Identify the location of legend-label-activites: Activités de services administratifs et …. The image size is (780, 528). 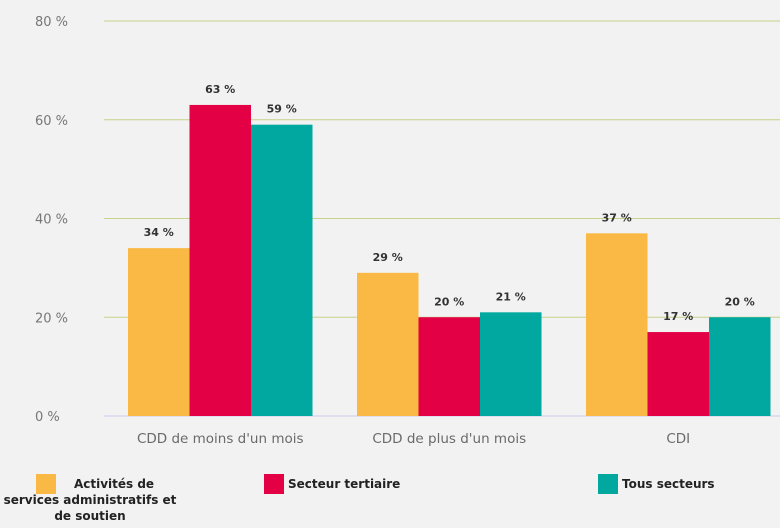
(90, 500).